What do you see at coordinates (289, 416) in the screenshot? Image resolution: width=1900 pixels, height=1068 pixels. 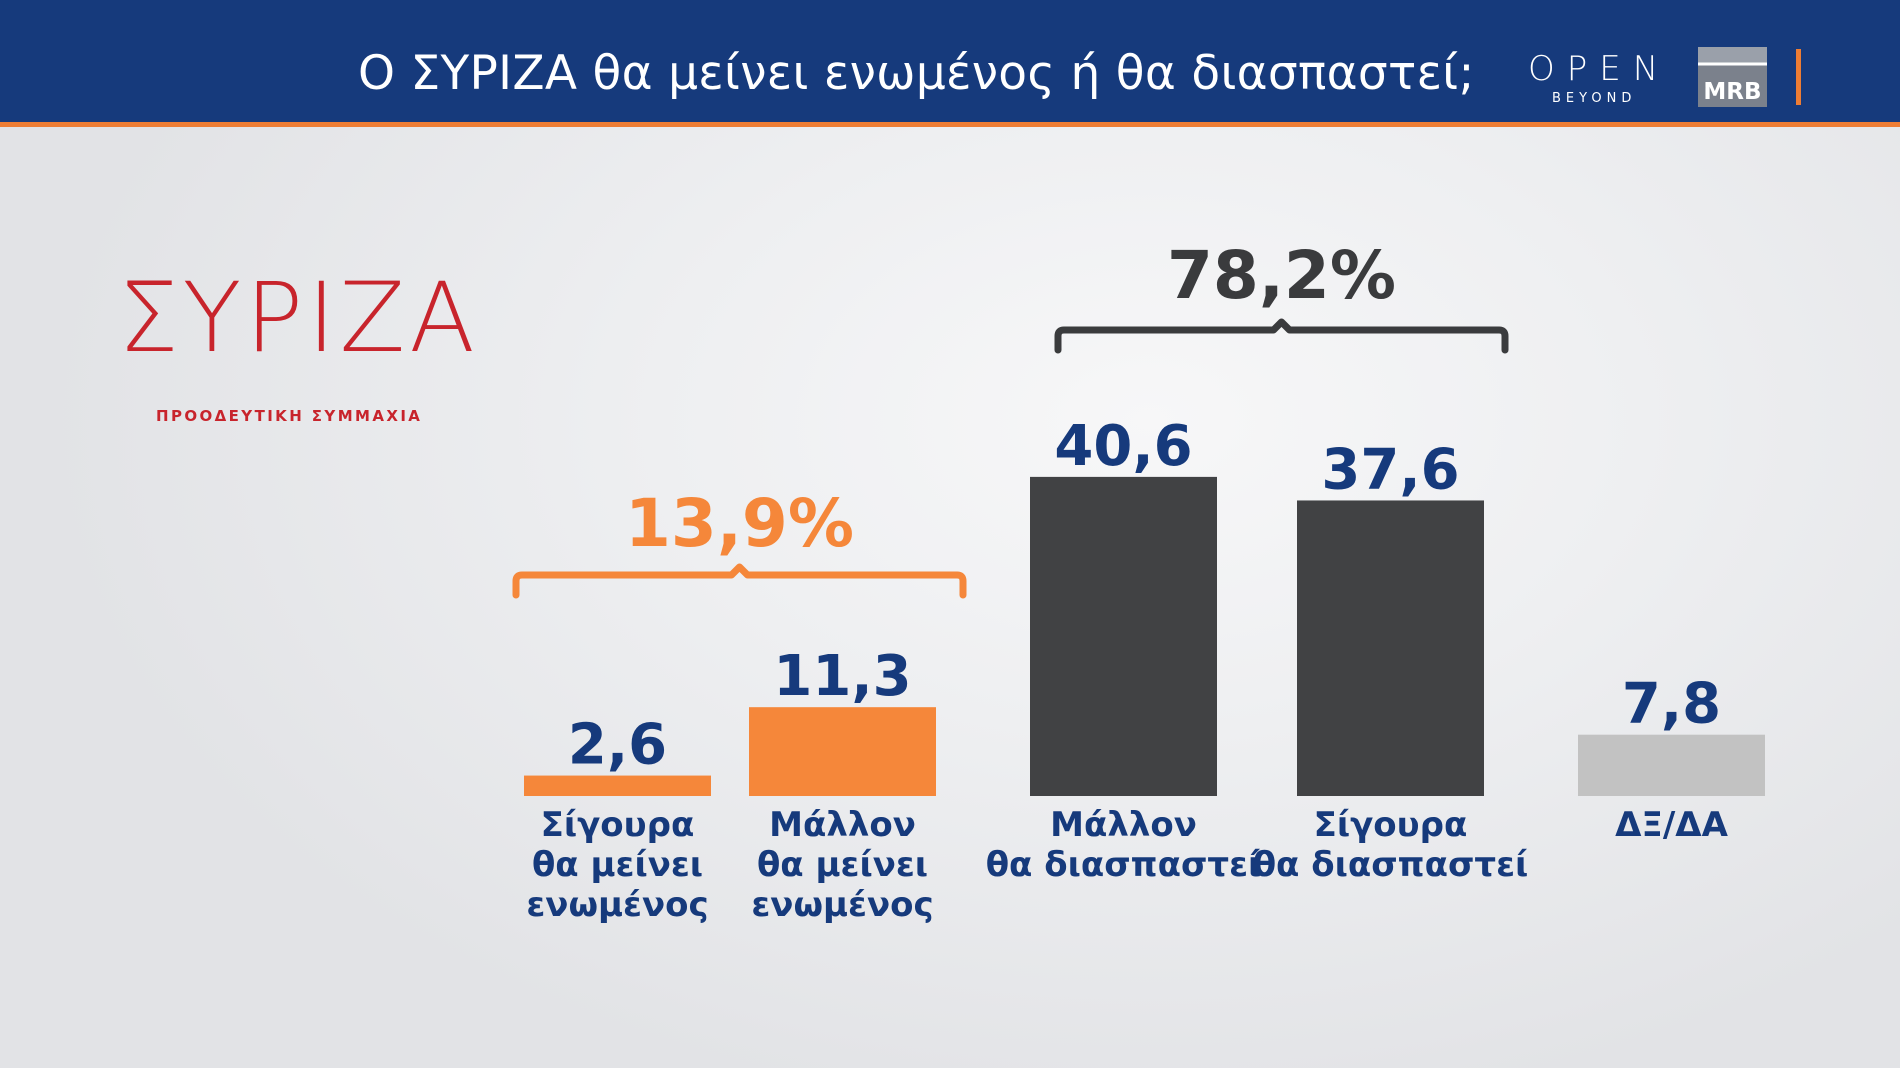 I see `syriza-logo-subtitle: ΠΡΟΟΔΕΥΤΙΚΗ ΣΥΜΜΑΧΙΑ` at bounding box center [289, 416].